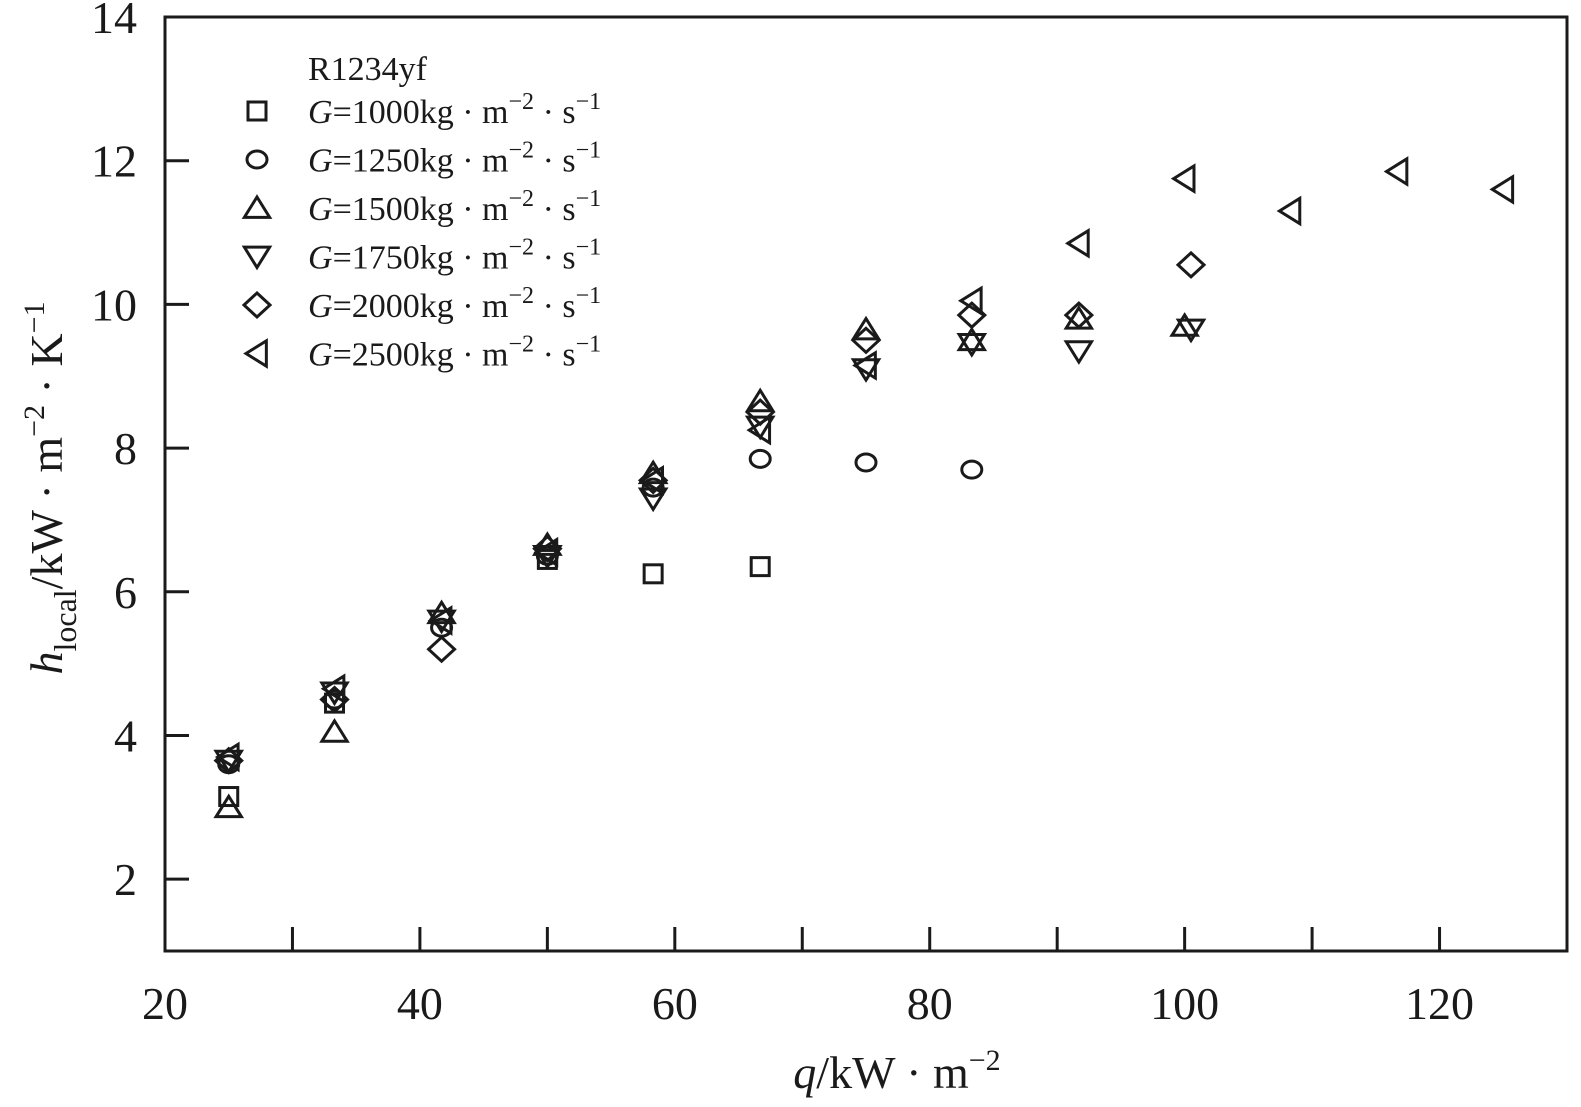 The width and height of the screenshot is (1581, 1107). What do you see at coordinates (896, 1071) in the screenshot?
I see `x-axis-label: q/kW · m−2` at bounding box center [896, 1071].